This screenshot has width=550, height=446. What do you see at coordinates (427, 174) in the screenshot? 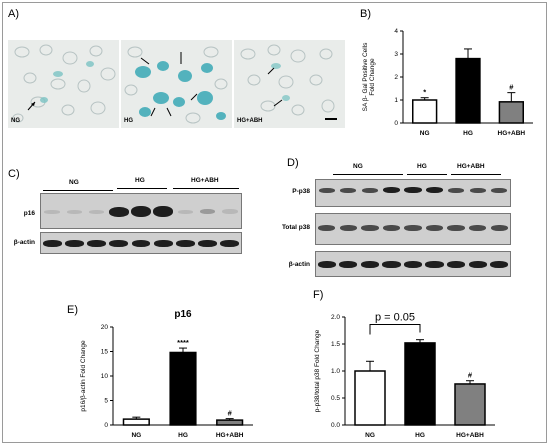
I see `blot-d-group-line-hg` at bounding box center [427, 174].